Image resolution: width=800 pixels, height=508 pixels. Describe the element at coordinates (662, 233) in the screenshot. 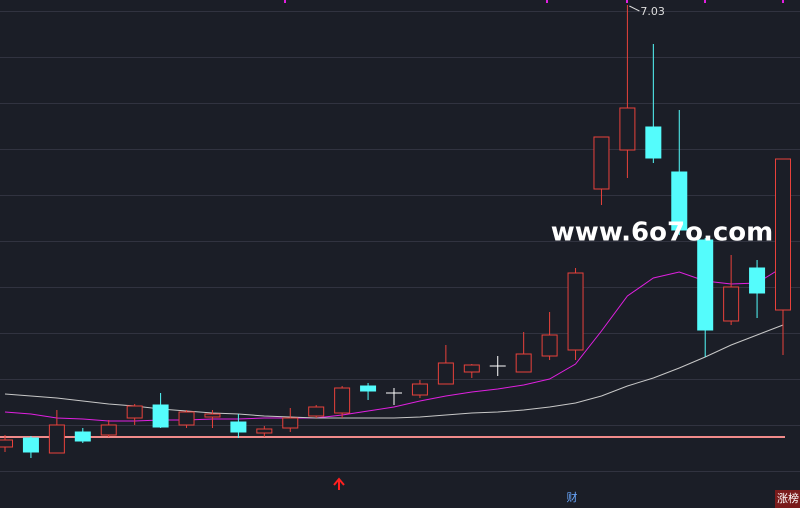

I see `watermark: www.6o7o.com` at that location.